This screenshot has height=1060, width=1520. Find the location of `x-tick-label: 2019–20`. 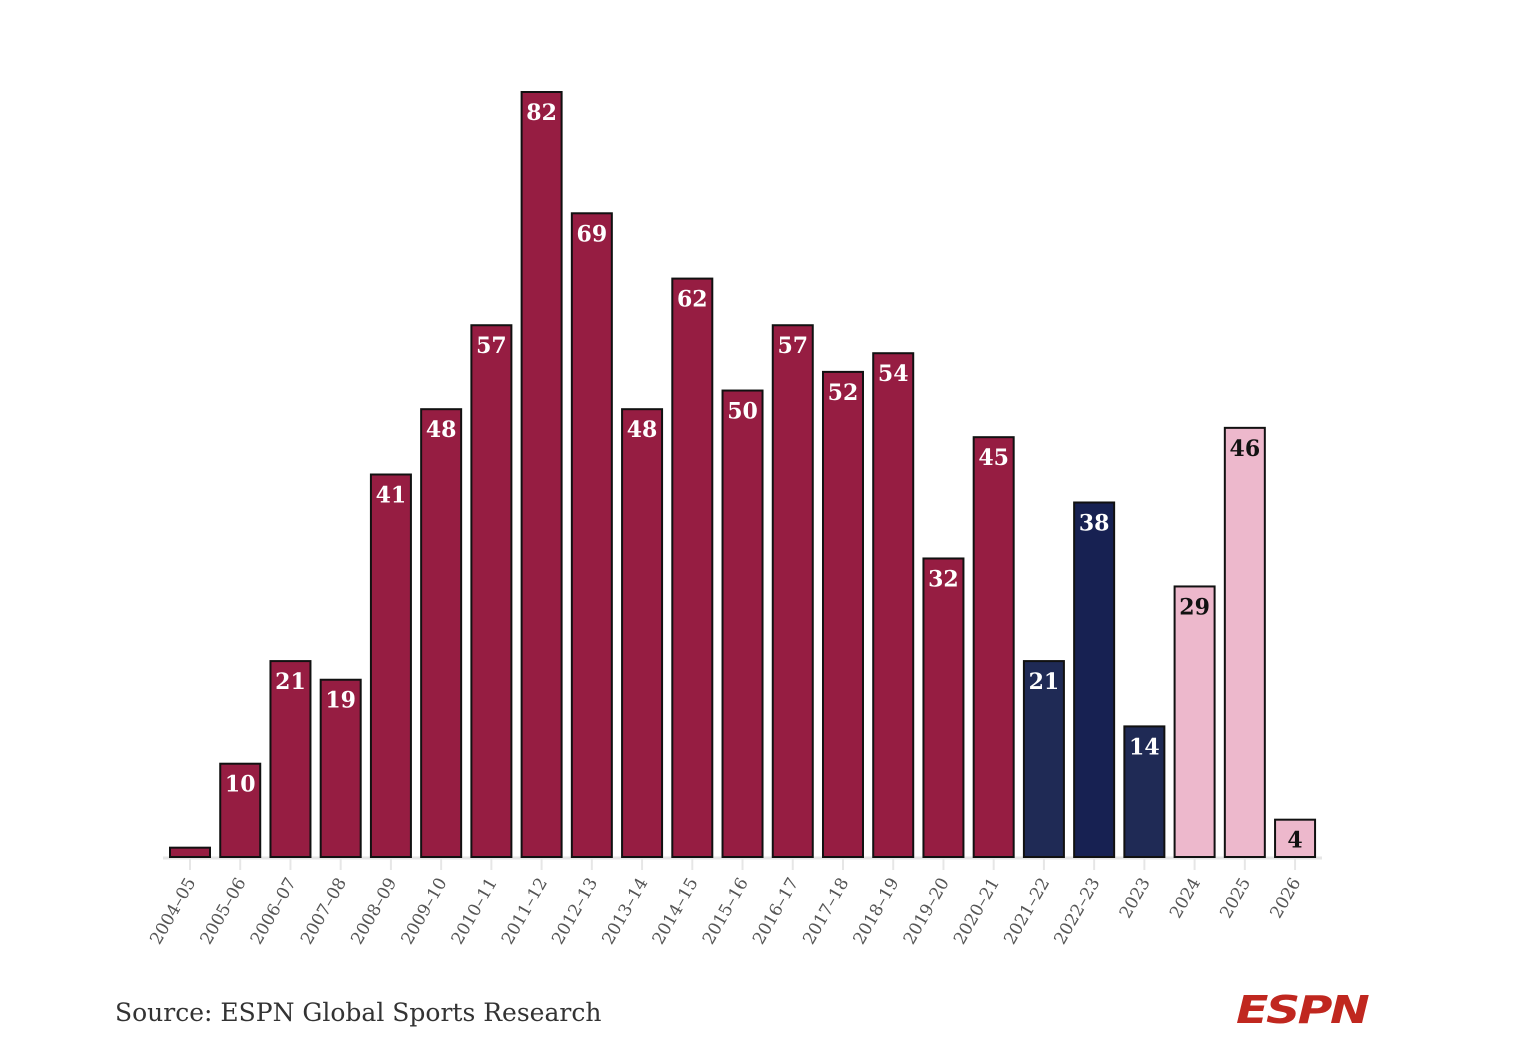

x-tick-label: 2019–20 is located at coordinates (927, 912).